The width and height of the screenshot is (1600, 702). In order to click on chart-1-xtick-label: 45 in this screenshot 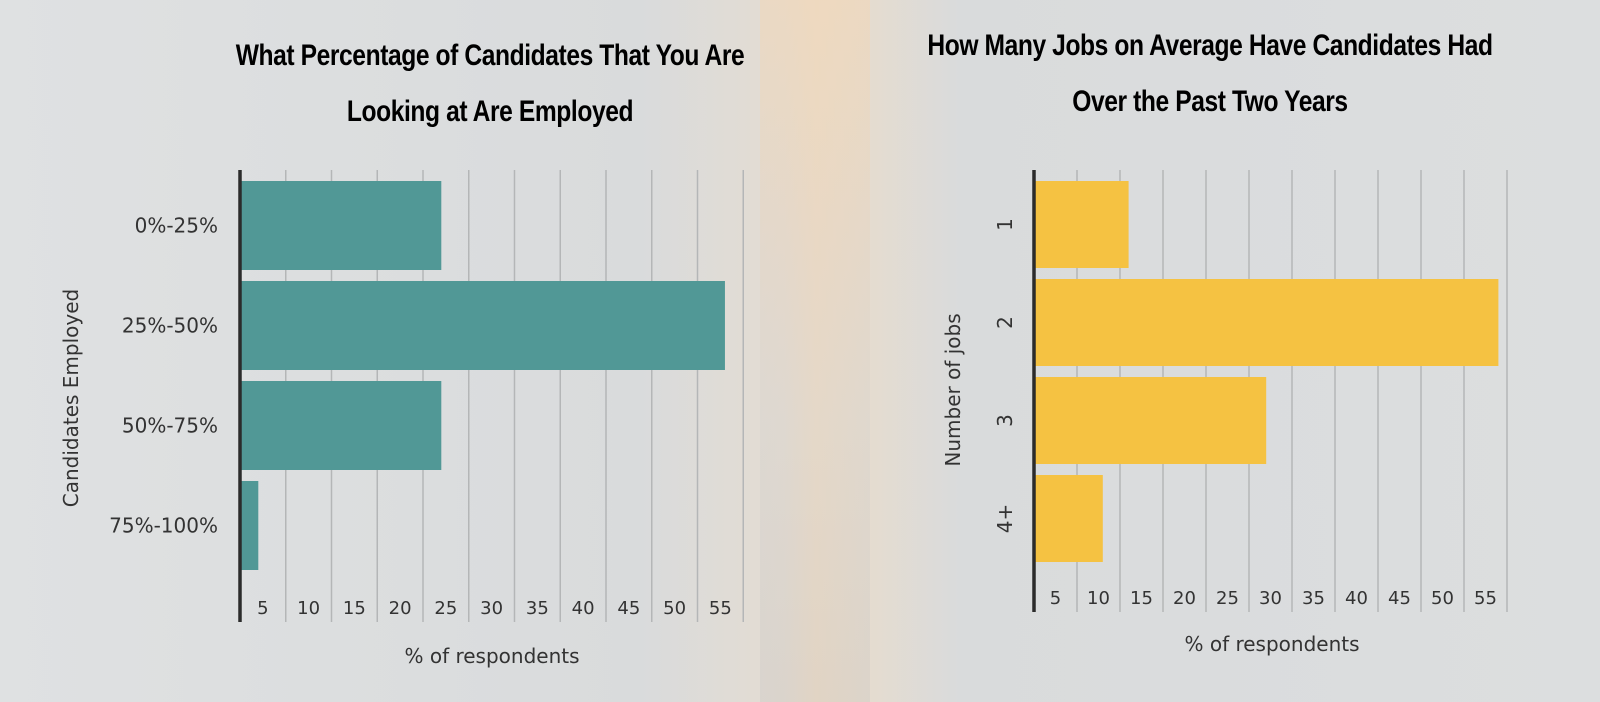, I will do `click(628, 608)`.